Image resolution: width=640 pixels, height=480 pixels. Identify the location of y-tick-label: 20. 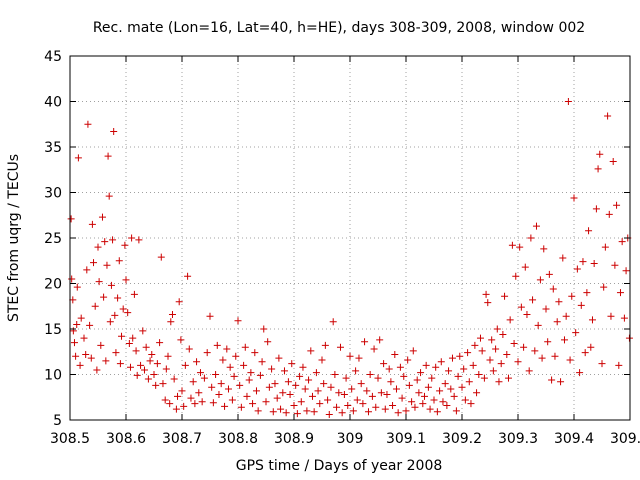
(53, 285).